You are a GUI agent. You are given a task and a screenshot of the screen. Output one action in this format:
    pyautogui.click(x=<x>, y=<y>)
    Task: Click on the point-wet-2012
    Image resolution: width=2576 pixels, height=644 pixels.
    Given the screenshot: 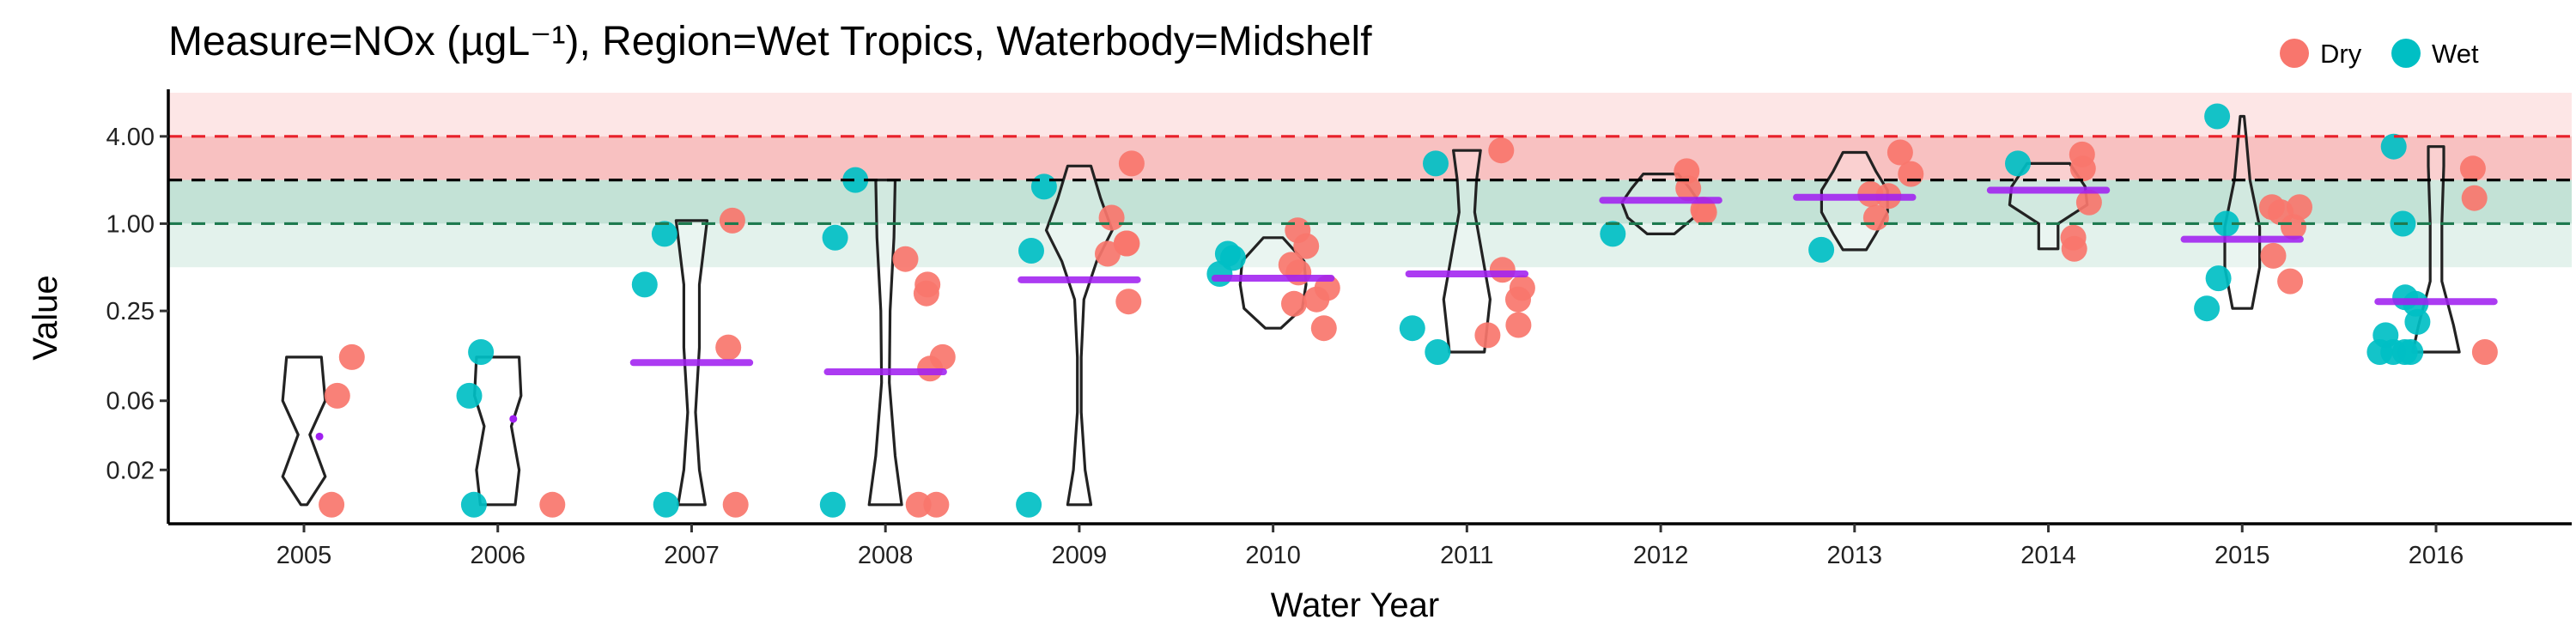 What is the action you would take?
    pyautogui.click(x=1613, y=234)
    